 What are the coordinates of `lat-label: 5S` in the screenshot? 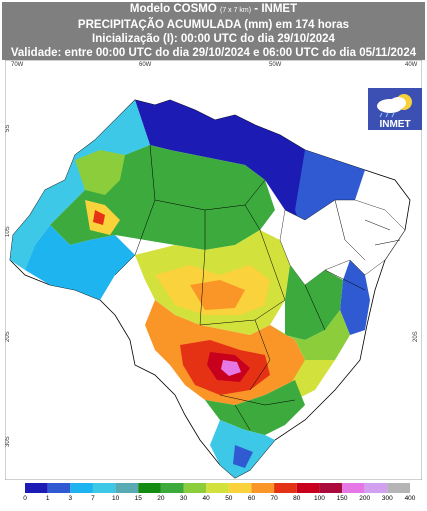 It's located at (8, 128).